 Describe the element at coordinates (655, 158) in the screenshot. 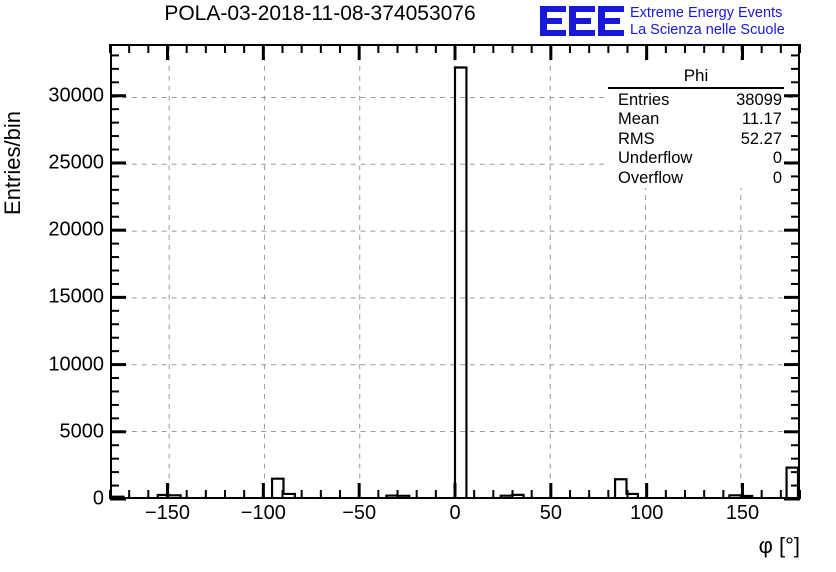

I see `stats-row-key: Underflow` at that location.